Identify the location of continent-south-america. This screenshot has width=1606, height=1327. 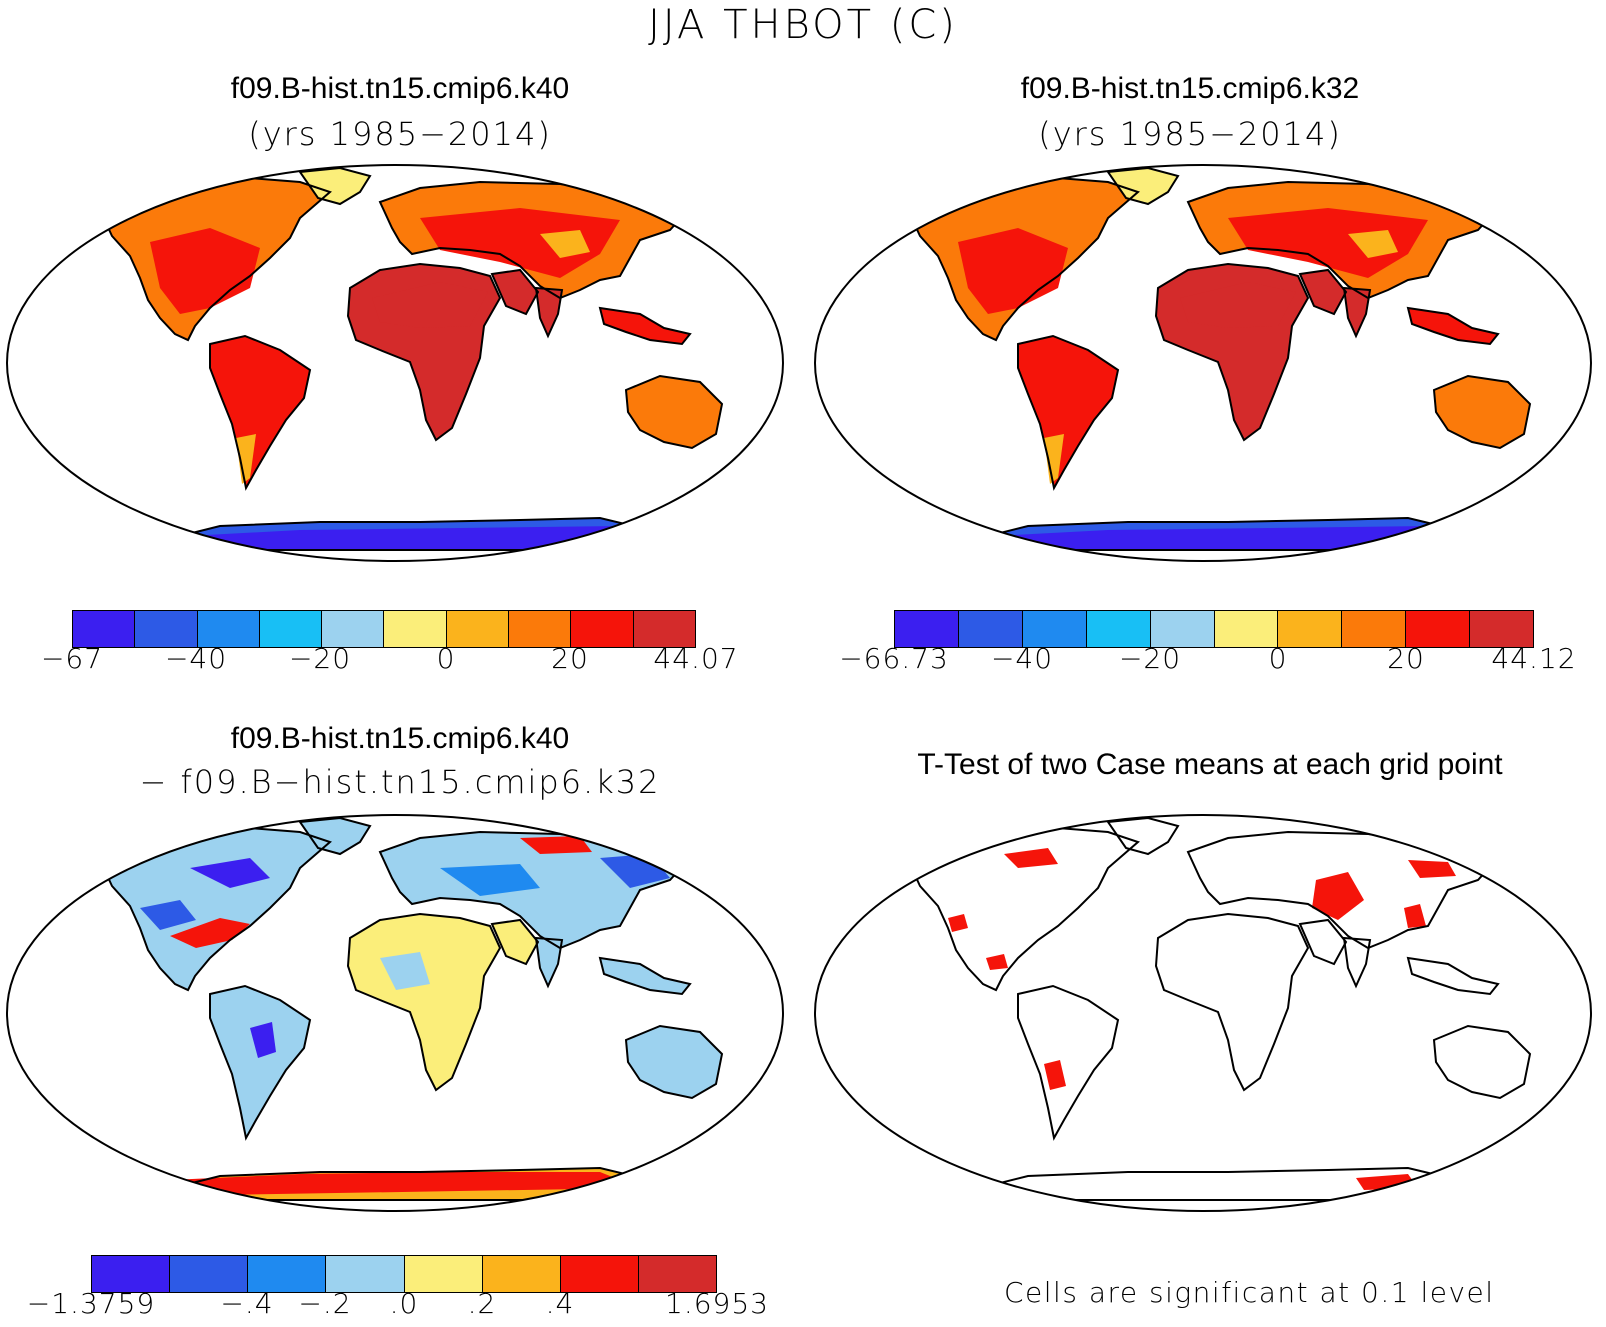
(260, 1062).